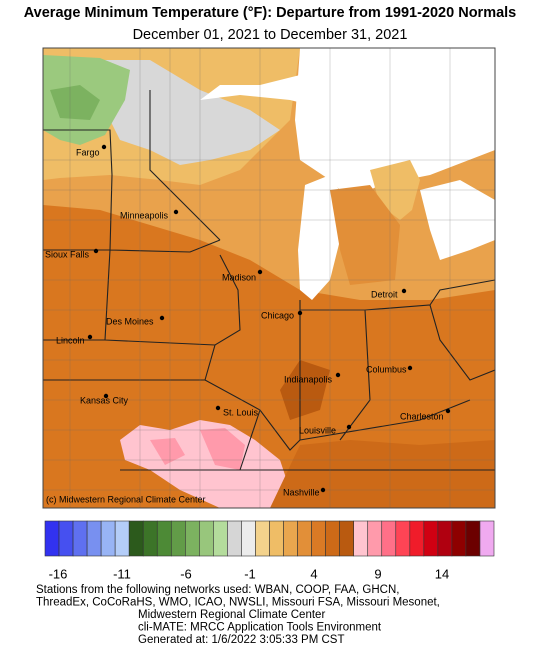 This screenshot has height=648, width=540. Describe the element at coordinates (241, 412) in the screenshot. I see `city-label: St. Louis` at that location.